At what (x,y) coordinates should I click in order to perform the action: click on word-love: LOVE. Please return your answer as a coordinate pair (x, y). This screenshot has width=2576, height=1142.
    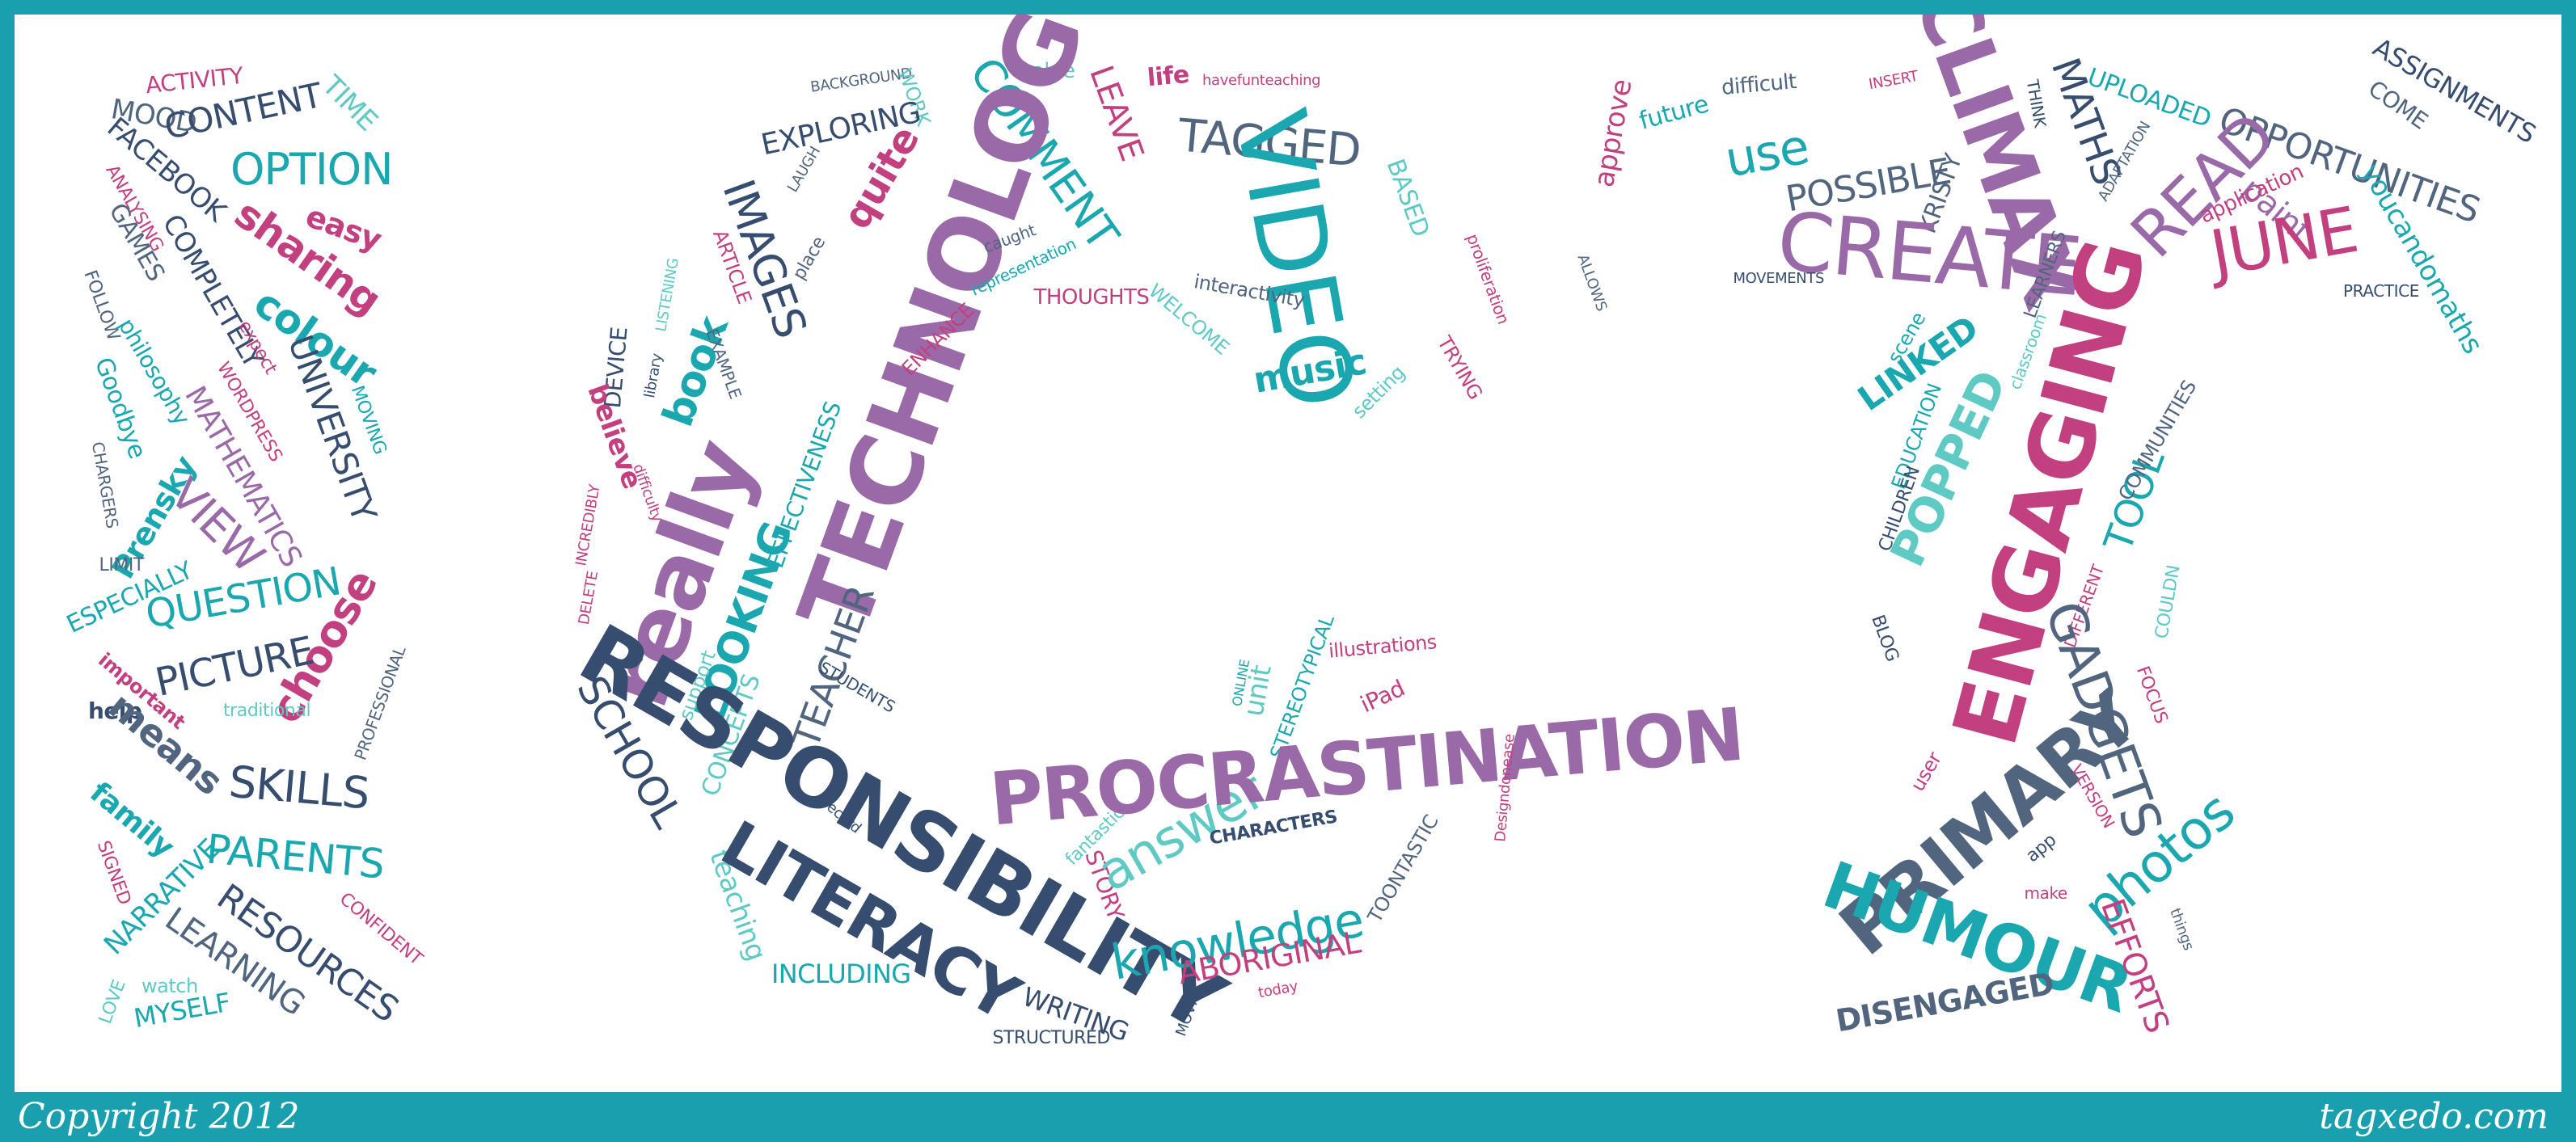
    Looking at the image, I should click on (112, 1002).